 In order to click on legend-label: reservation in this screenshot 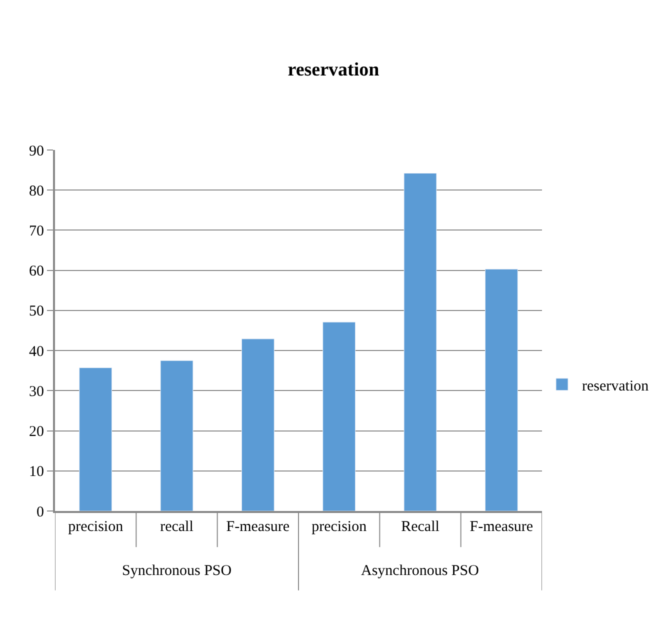, I will do `click(616, 386)`.